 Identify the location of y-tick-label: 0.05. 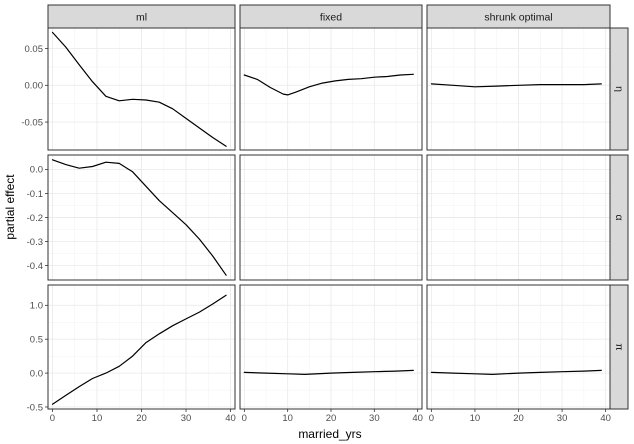
(34, 49).